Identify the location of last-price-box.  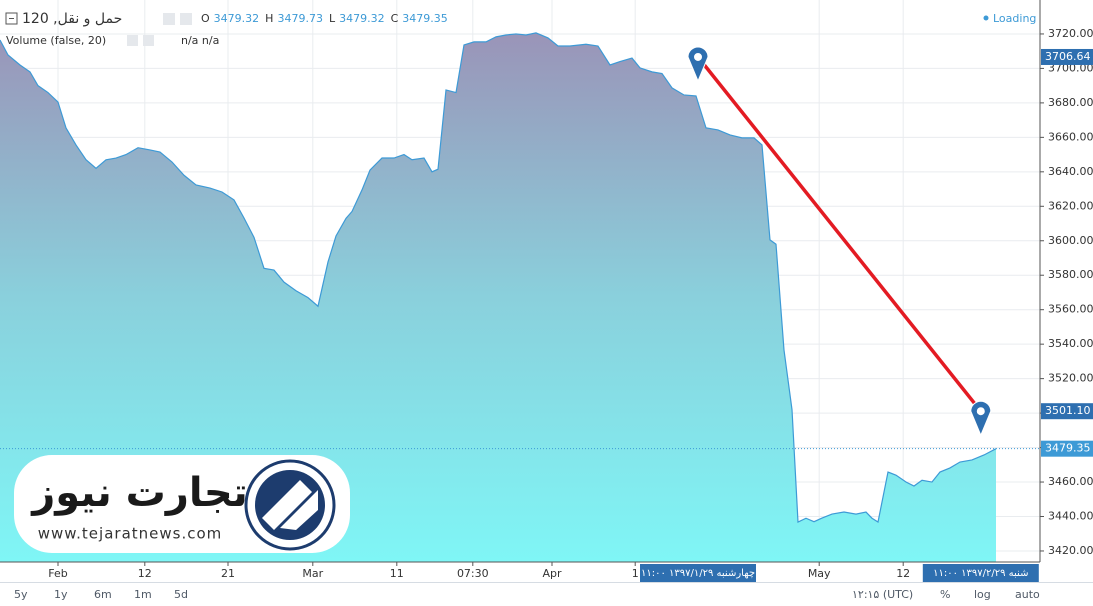
(1067, 448).